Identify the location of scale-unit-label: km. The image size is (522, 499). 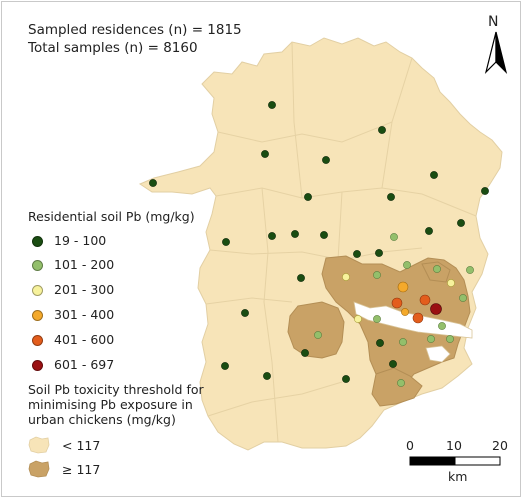
(458, 476).